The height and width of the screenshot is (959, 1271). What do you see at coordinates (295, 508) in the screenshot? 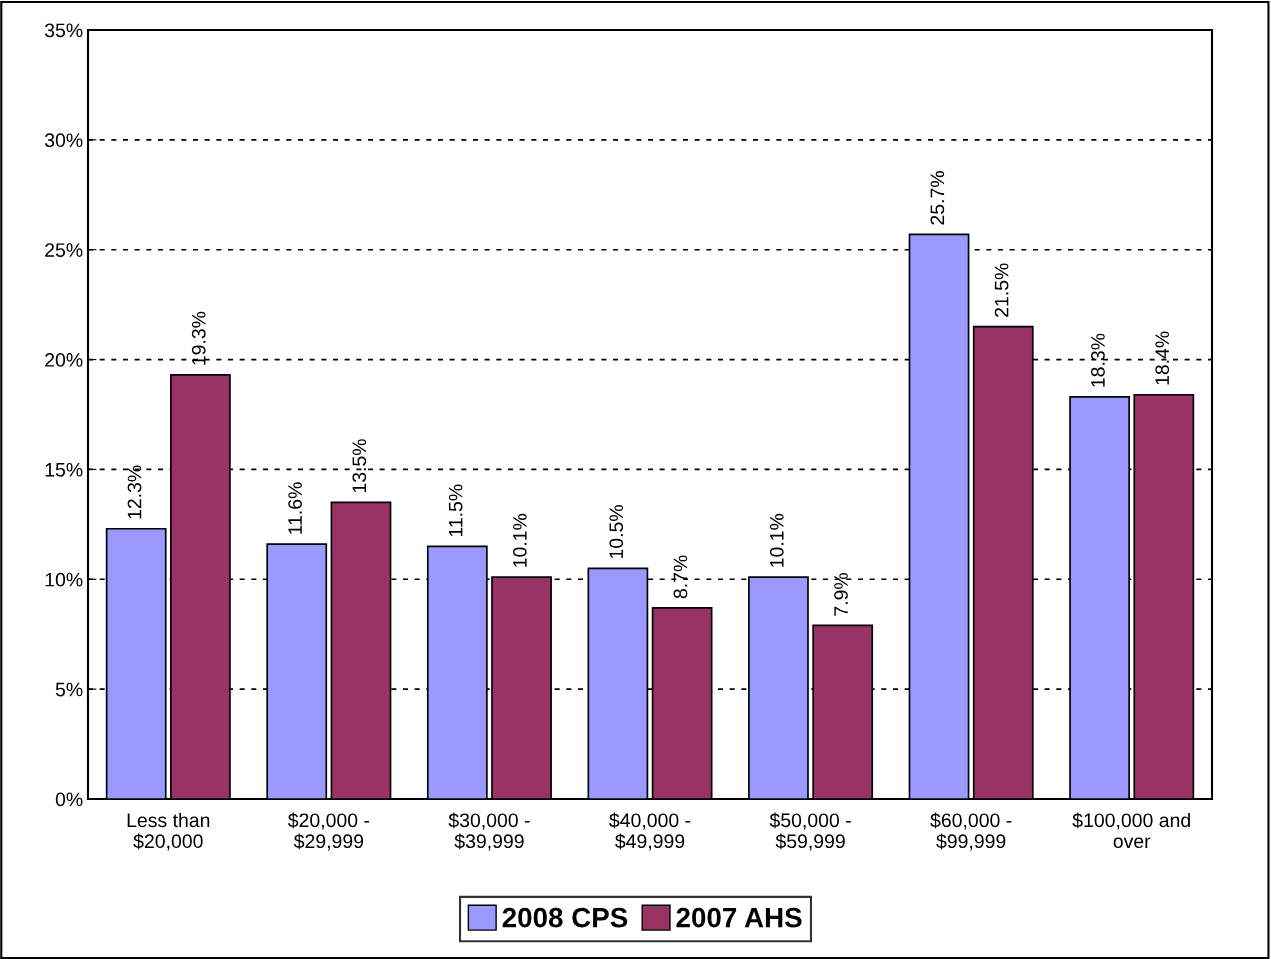
I see `data-label: 11.6%` at bounding box center [295, 508].